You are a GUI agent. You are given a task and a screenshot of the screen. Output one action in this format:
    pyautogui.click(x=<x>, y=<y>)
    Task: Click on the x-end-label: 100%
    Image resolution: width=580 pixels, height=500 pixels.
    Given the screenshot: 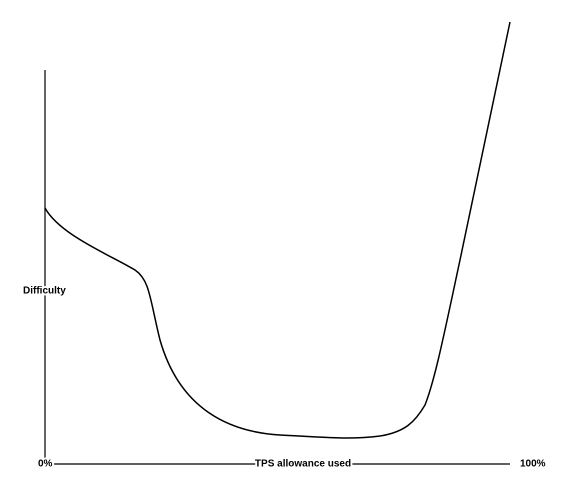 What is the action you would take?
    pyautogui.click(x=533, y=464)
    